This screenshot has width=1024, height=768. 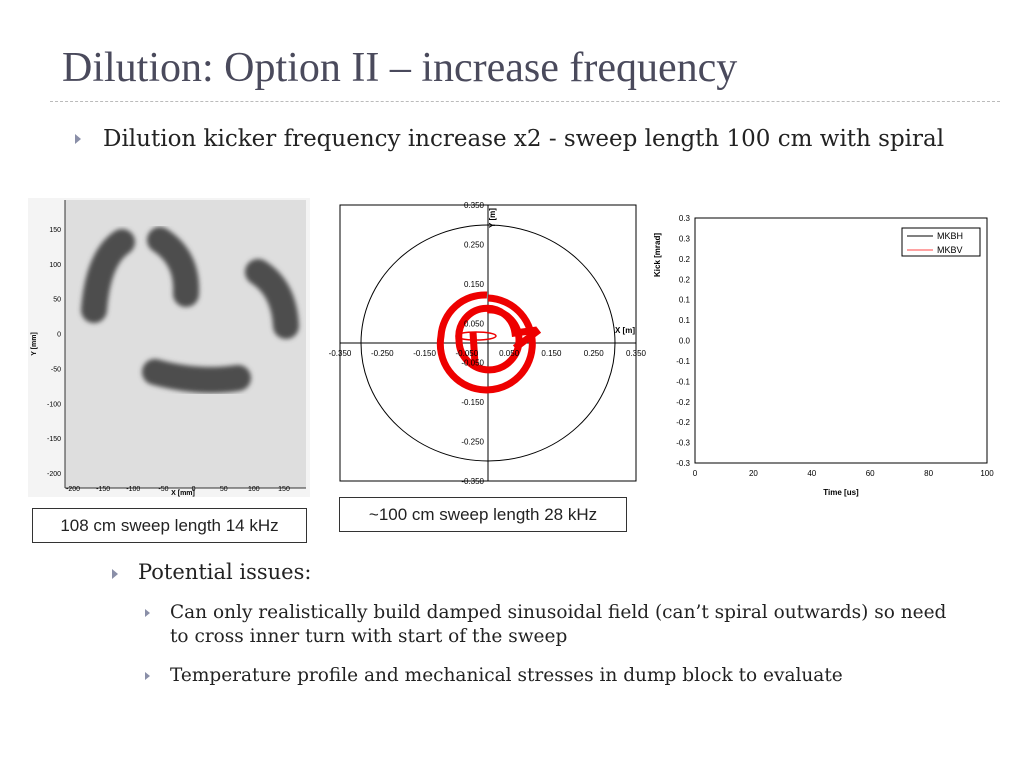 What do you see at coordinates (474, 323) in the screenshot?
I see `y-tick-label: 0.050` at bounding box center [474, 323].